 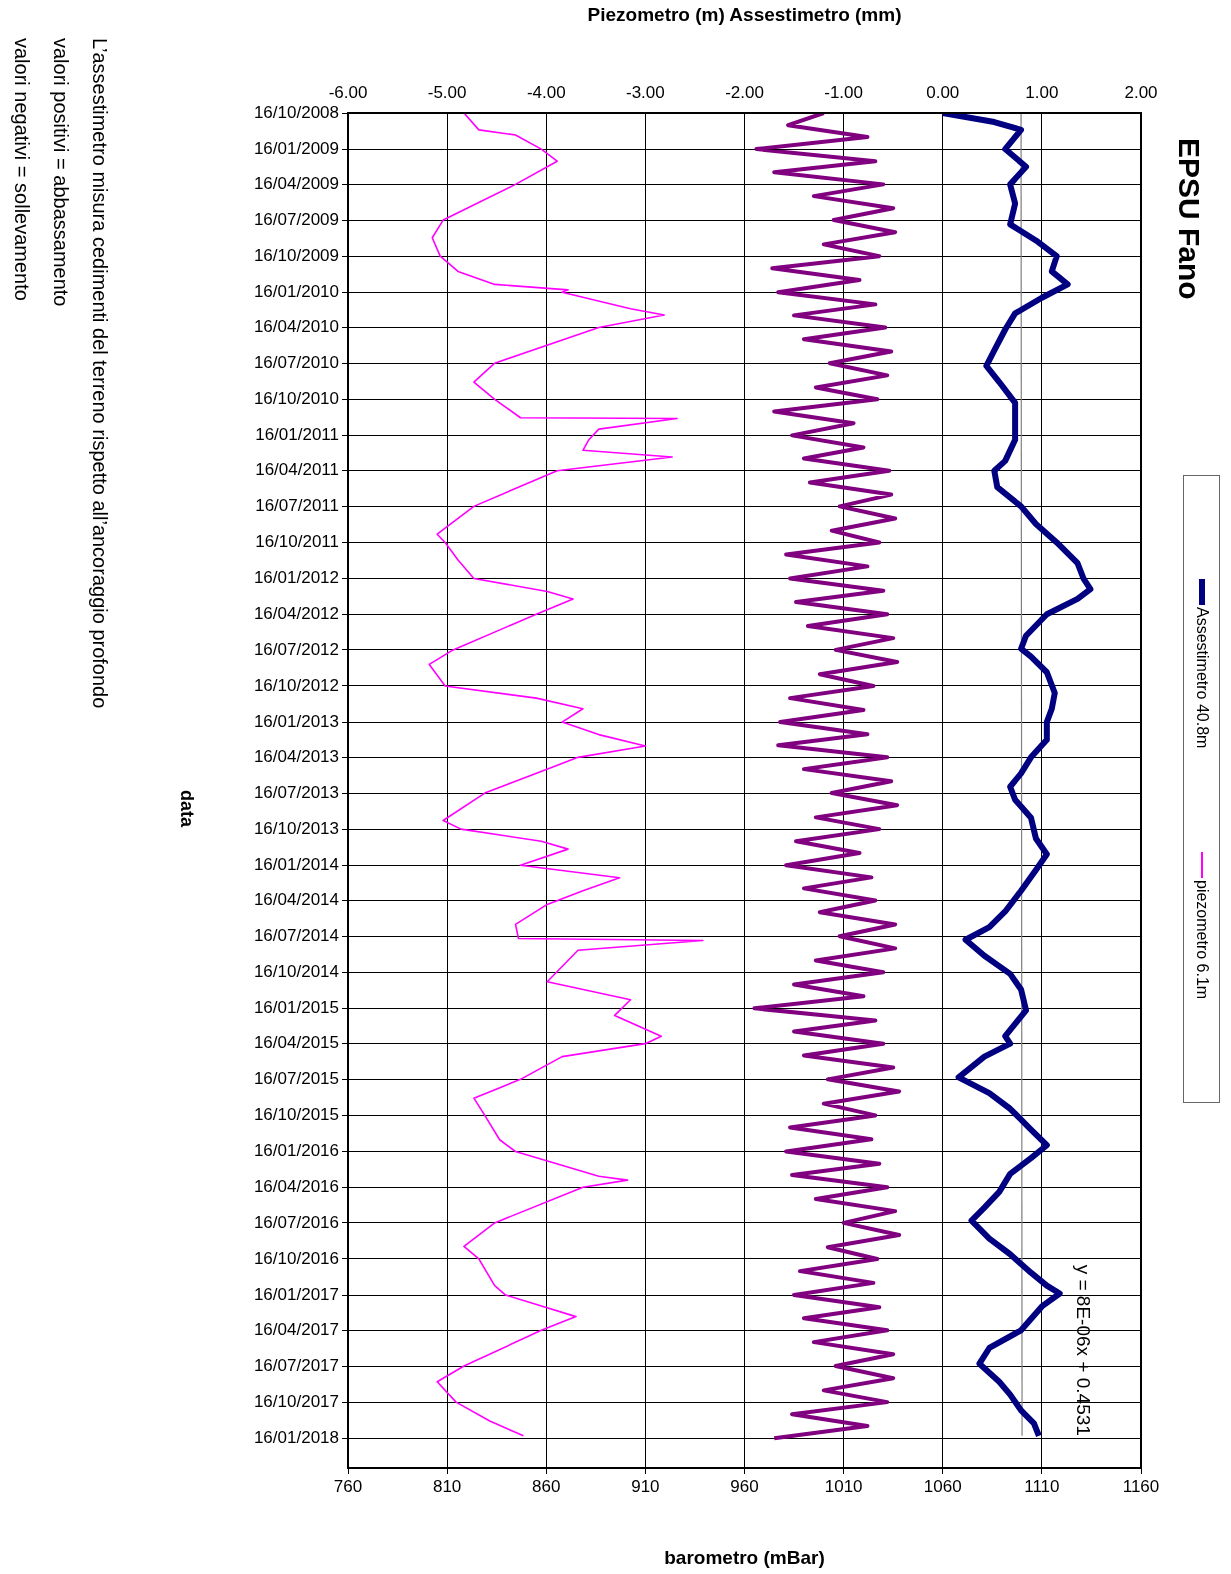 What do you see at coordinates (645, 93) in the screenshot?
I see `x2-tick-label: -3.00` at bounding box center [645, 93].